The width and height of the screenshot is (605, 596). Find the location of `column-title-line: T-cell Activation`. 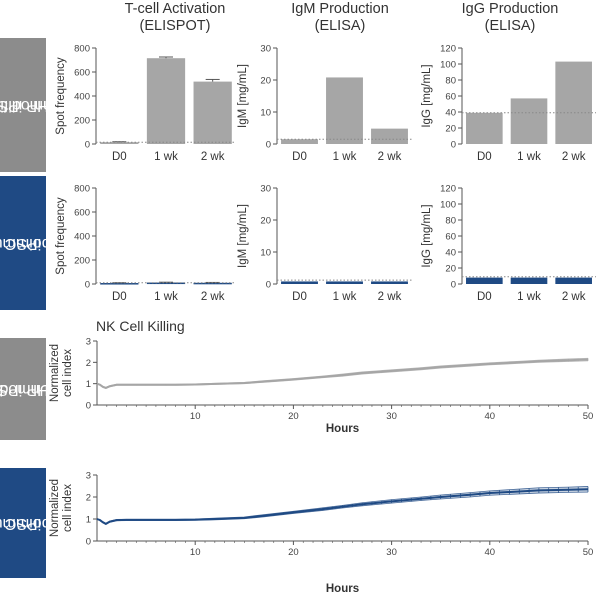

column-title-line: T-cell Activation is located at coordinates (175, 9).